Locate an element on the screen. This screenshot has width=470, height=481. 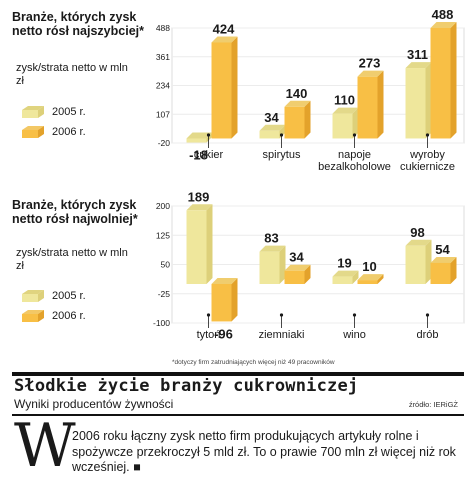
data-label: 488 is located at coordinates (443, 14).